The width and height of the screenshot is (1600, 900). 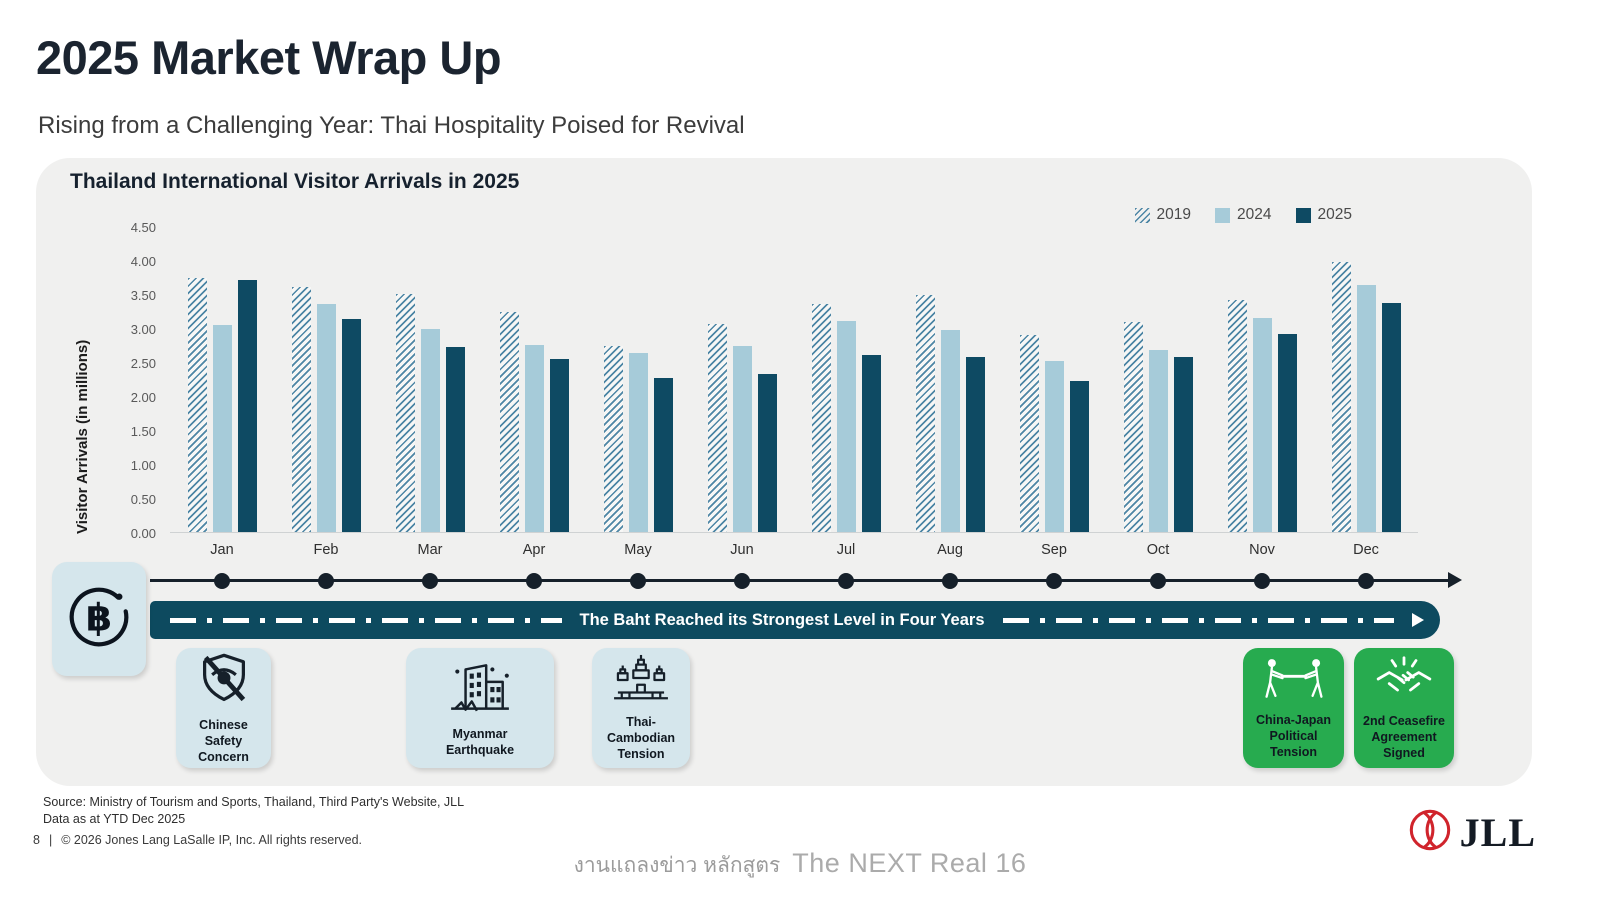 What do you see at coordinates (794, 550) in the screenshot?
I see `x-axis-month-labels: Jan Feb Mar Apr May Jun Jul Aug Sep Oct Nov Dec` at bounding box center [794, 550].